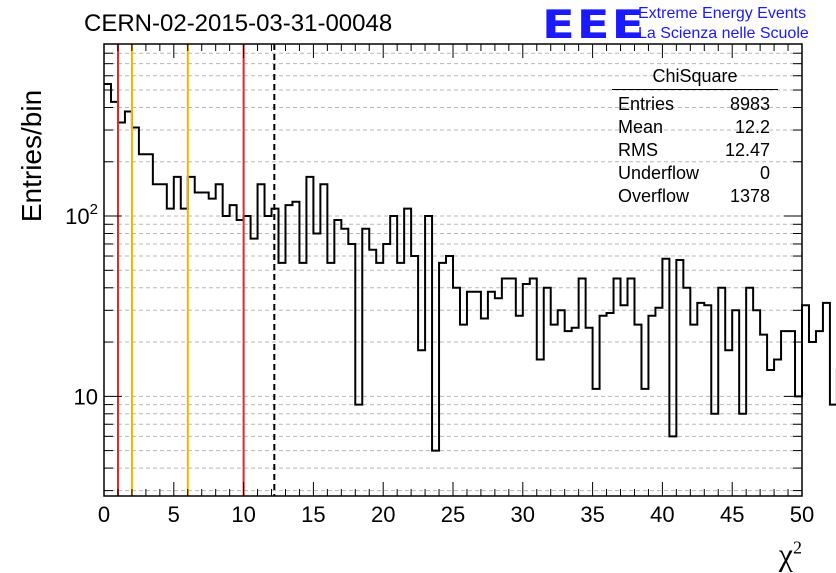 The height and width of the screenshot is (573, 836). What do you see at coordinates (523, 514) in the screenshot?
I see `x-tick-label: 30` at bounding box center [523, 514].